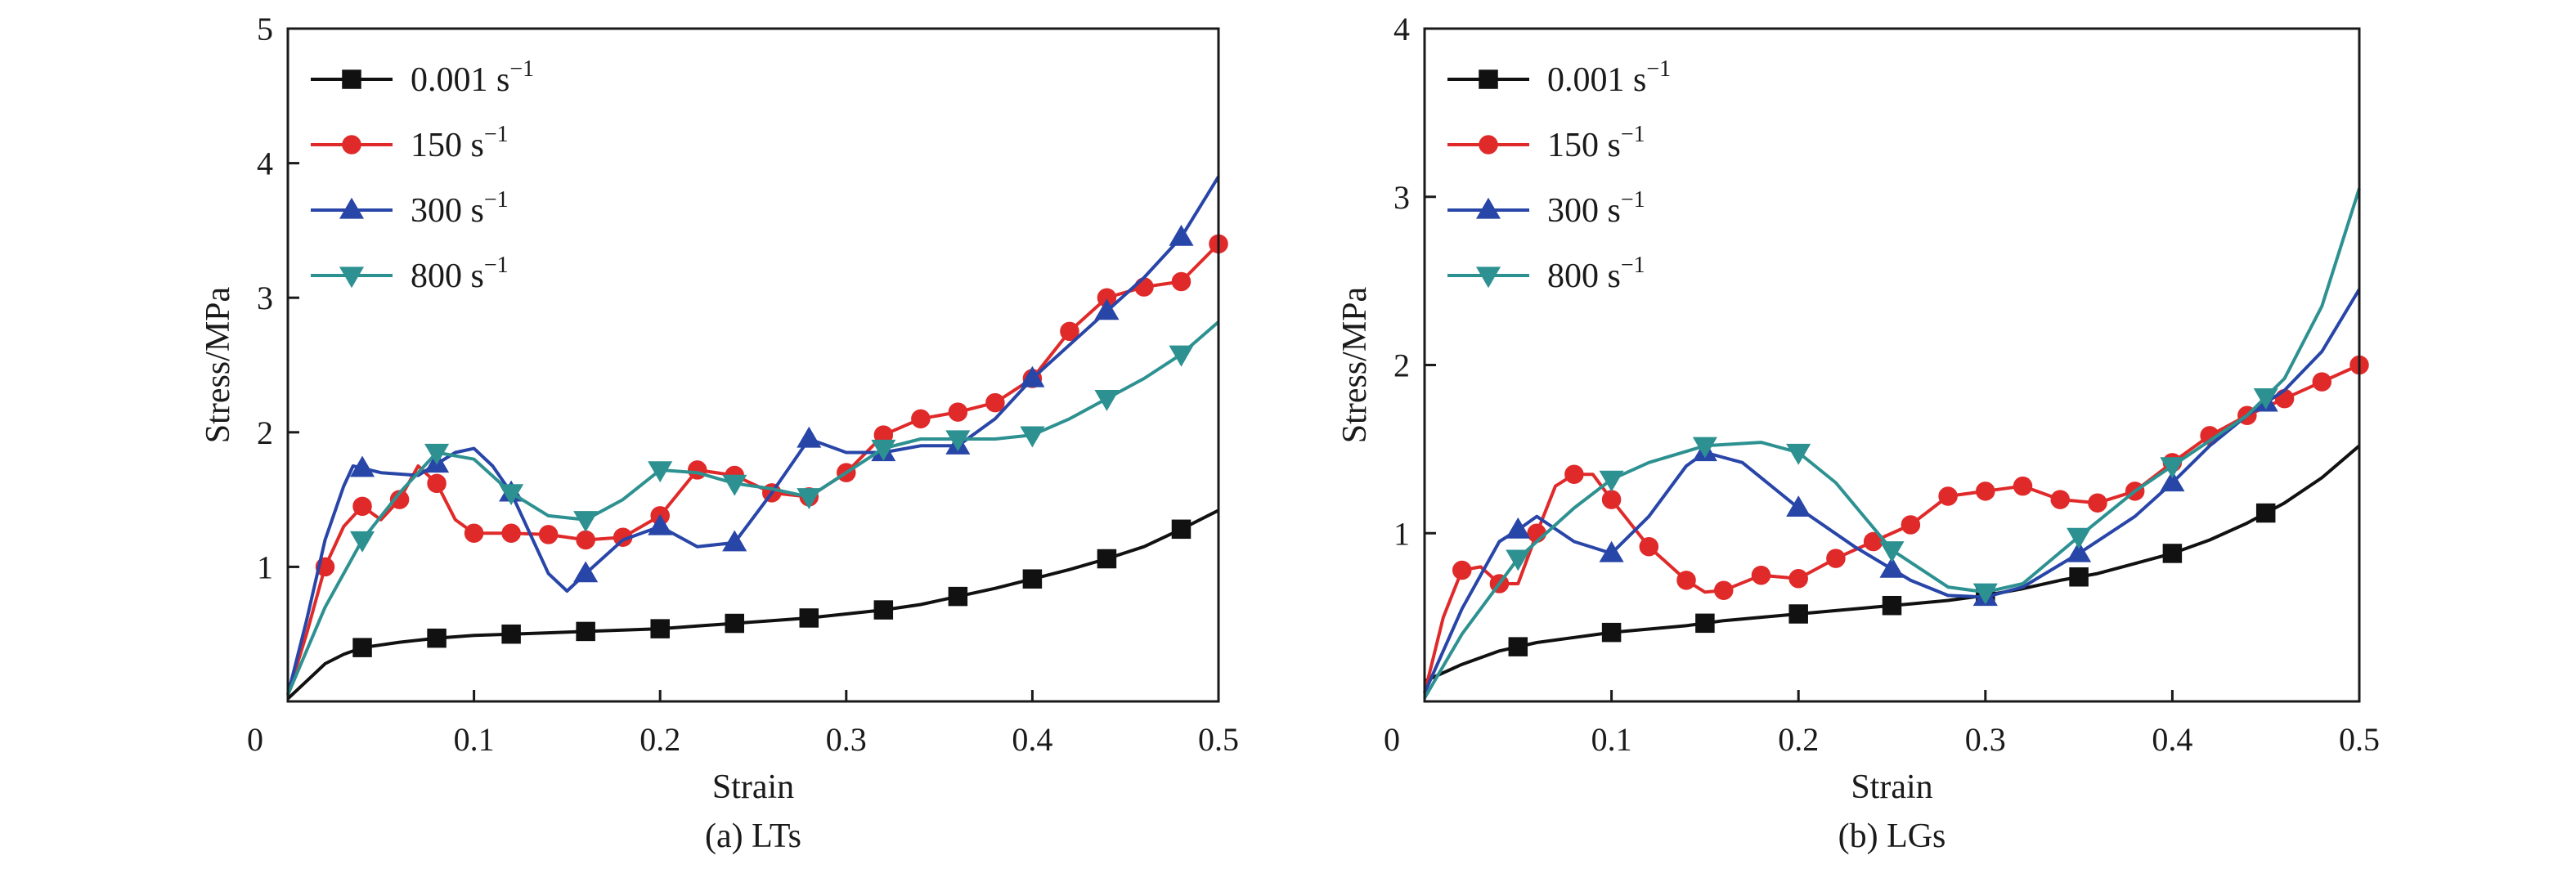  I want to click on series-circle, so click(1896, 524).